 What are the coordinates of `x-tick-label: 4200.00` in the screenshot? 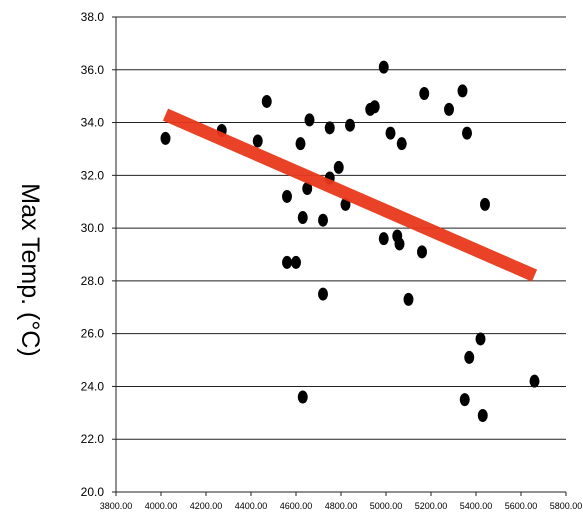 It's located at (206, 506).